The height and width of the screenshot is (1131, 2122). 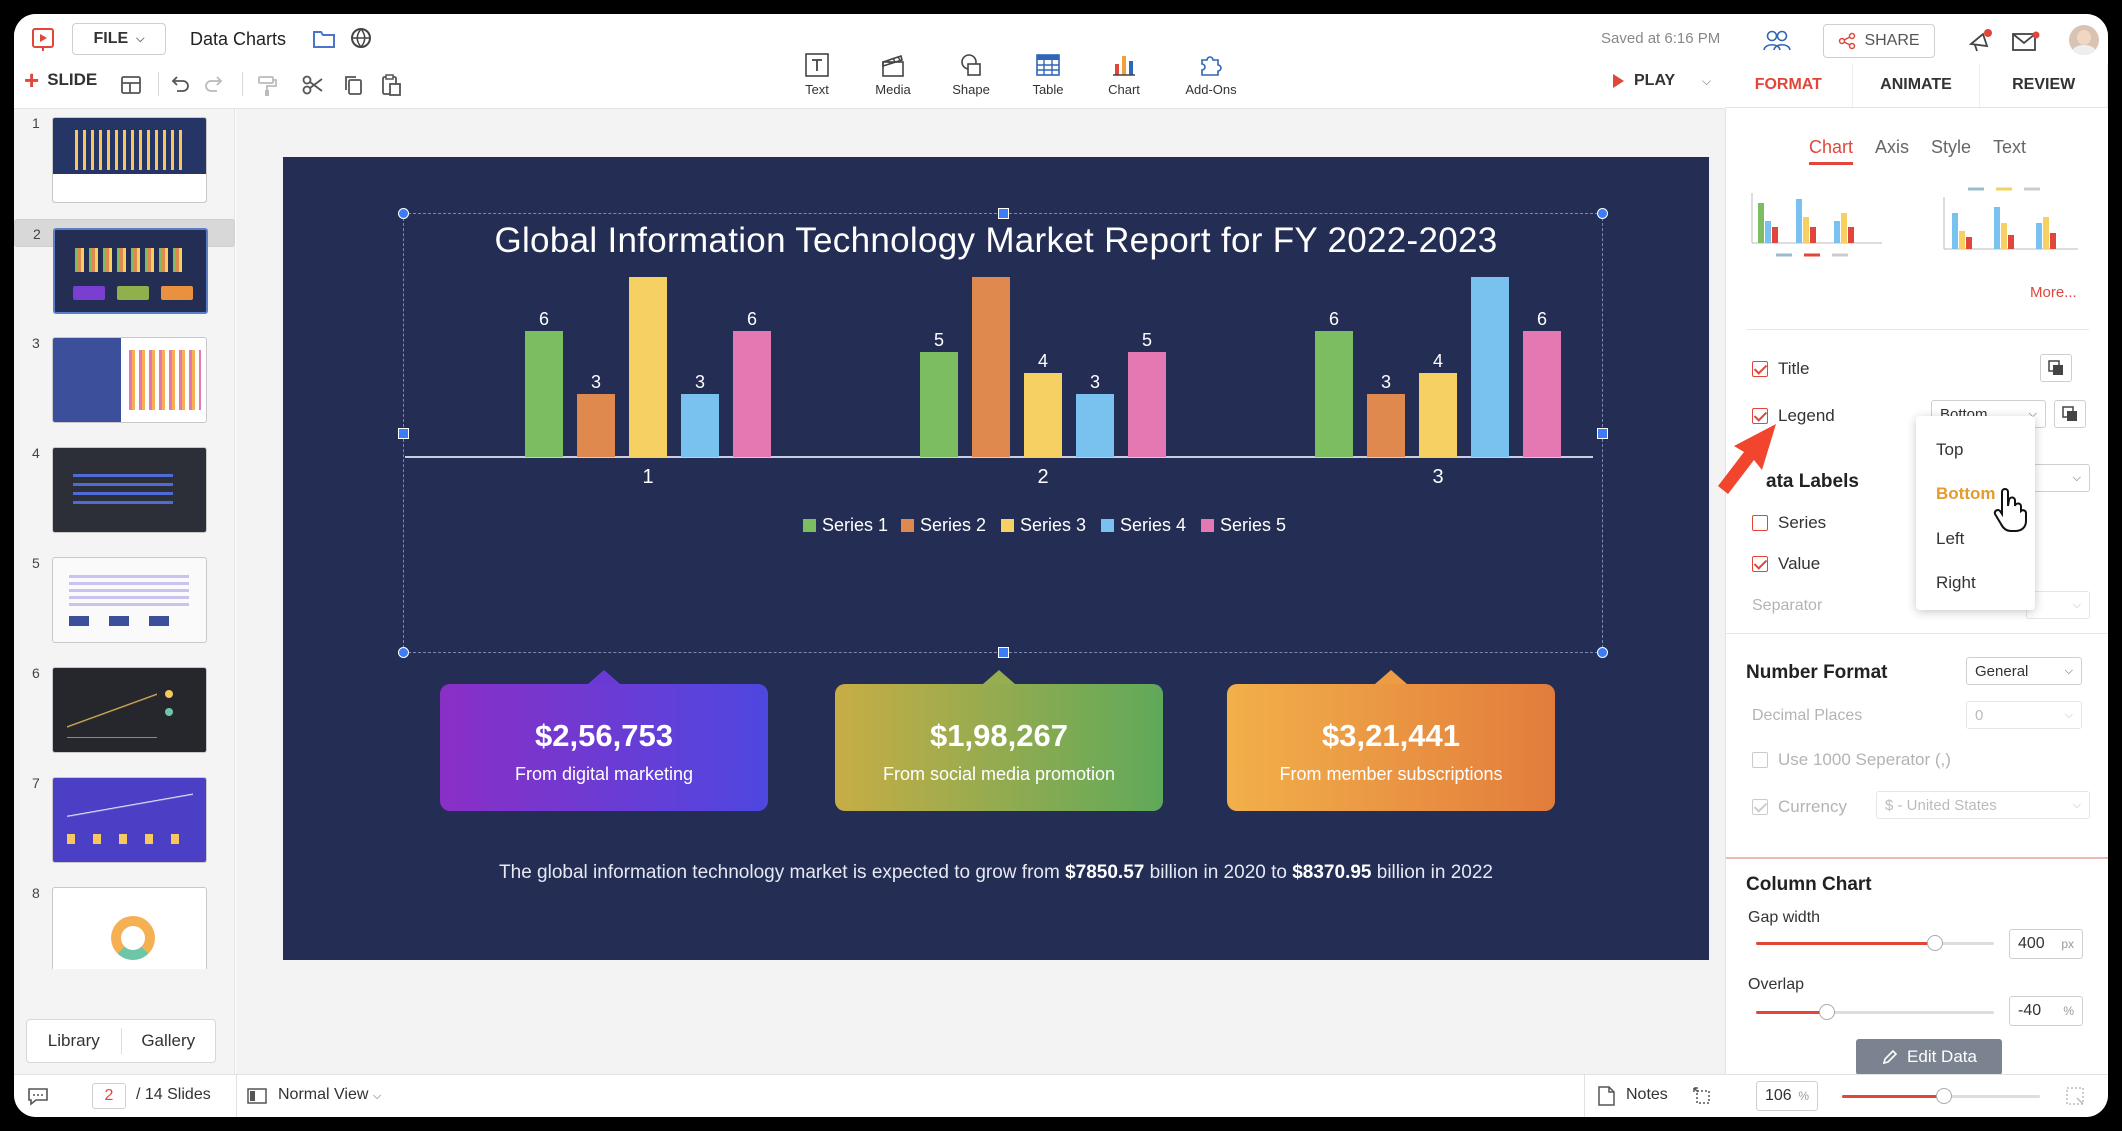 What do you see at coordinates (73, 1040) in the screenshot?
I see `library-button: Library` at bounding box center [73, 1040].